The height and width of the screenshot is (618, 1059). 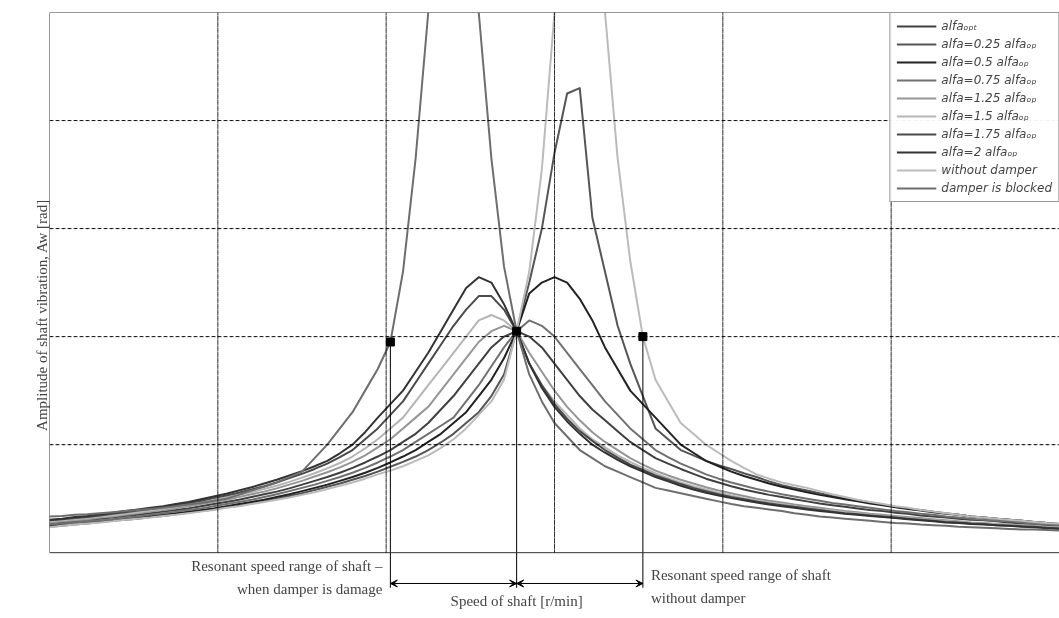 I want to click on legend-label: alfa=0.25 alfaₒₚ, so click(x=989, y=44).